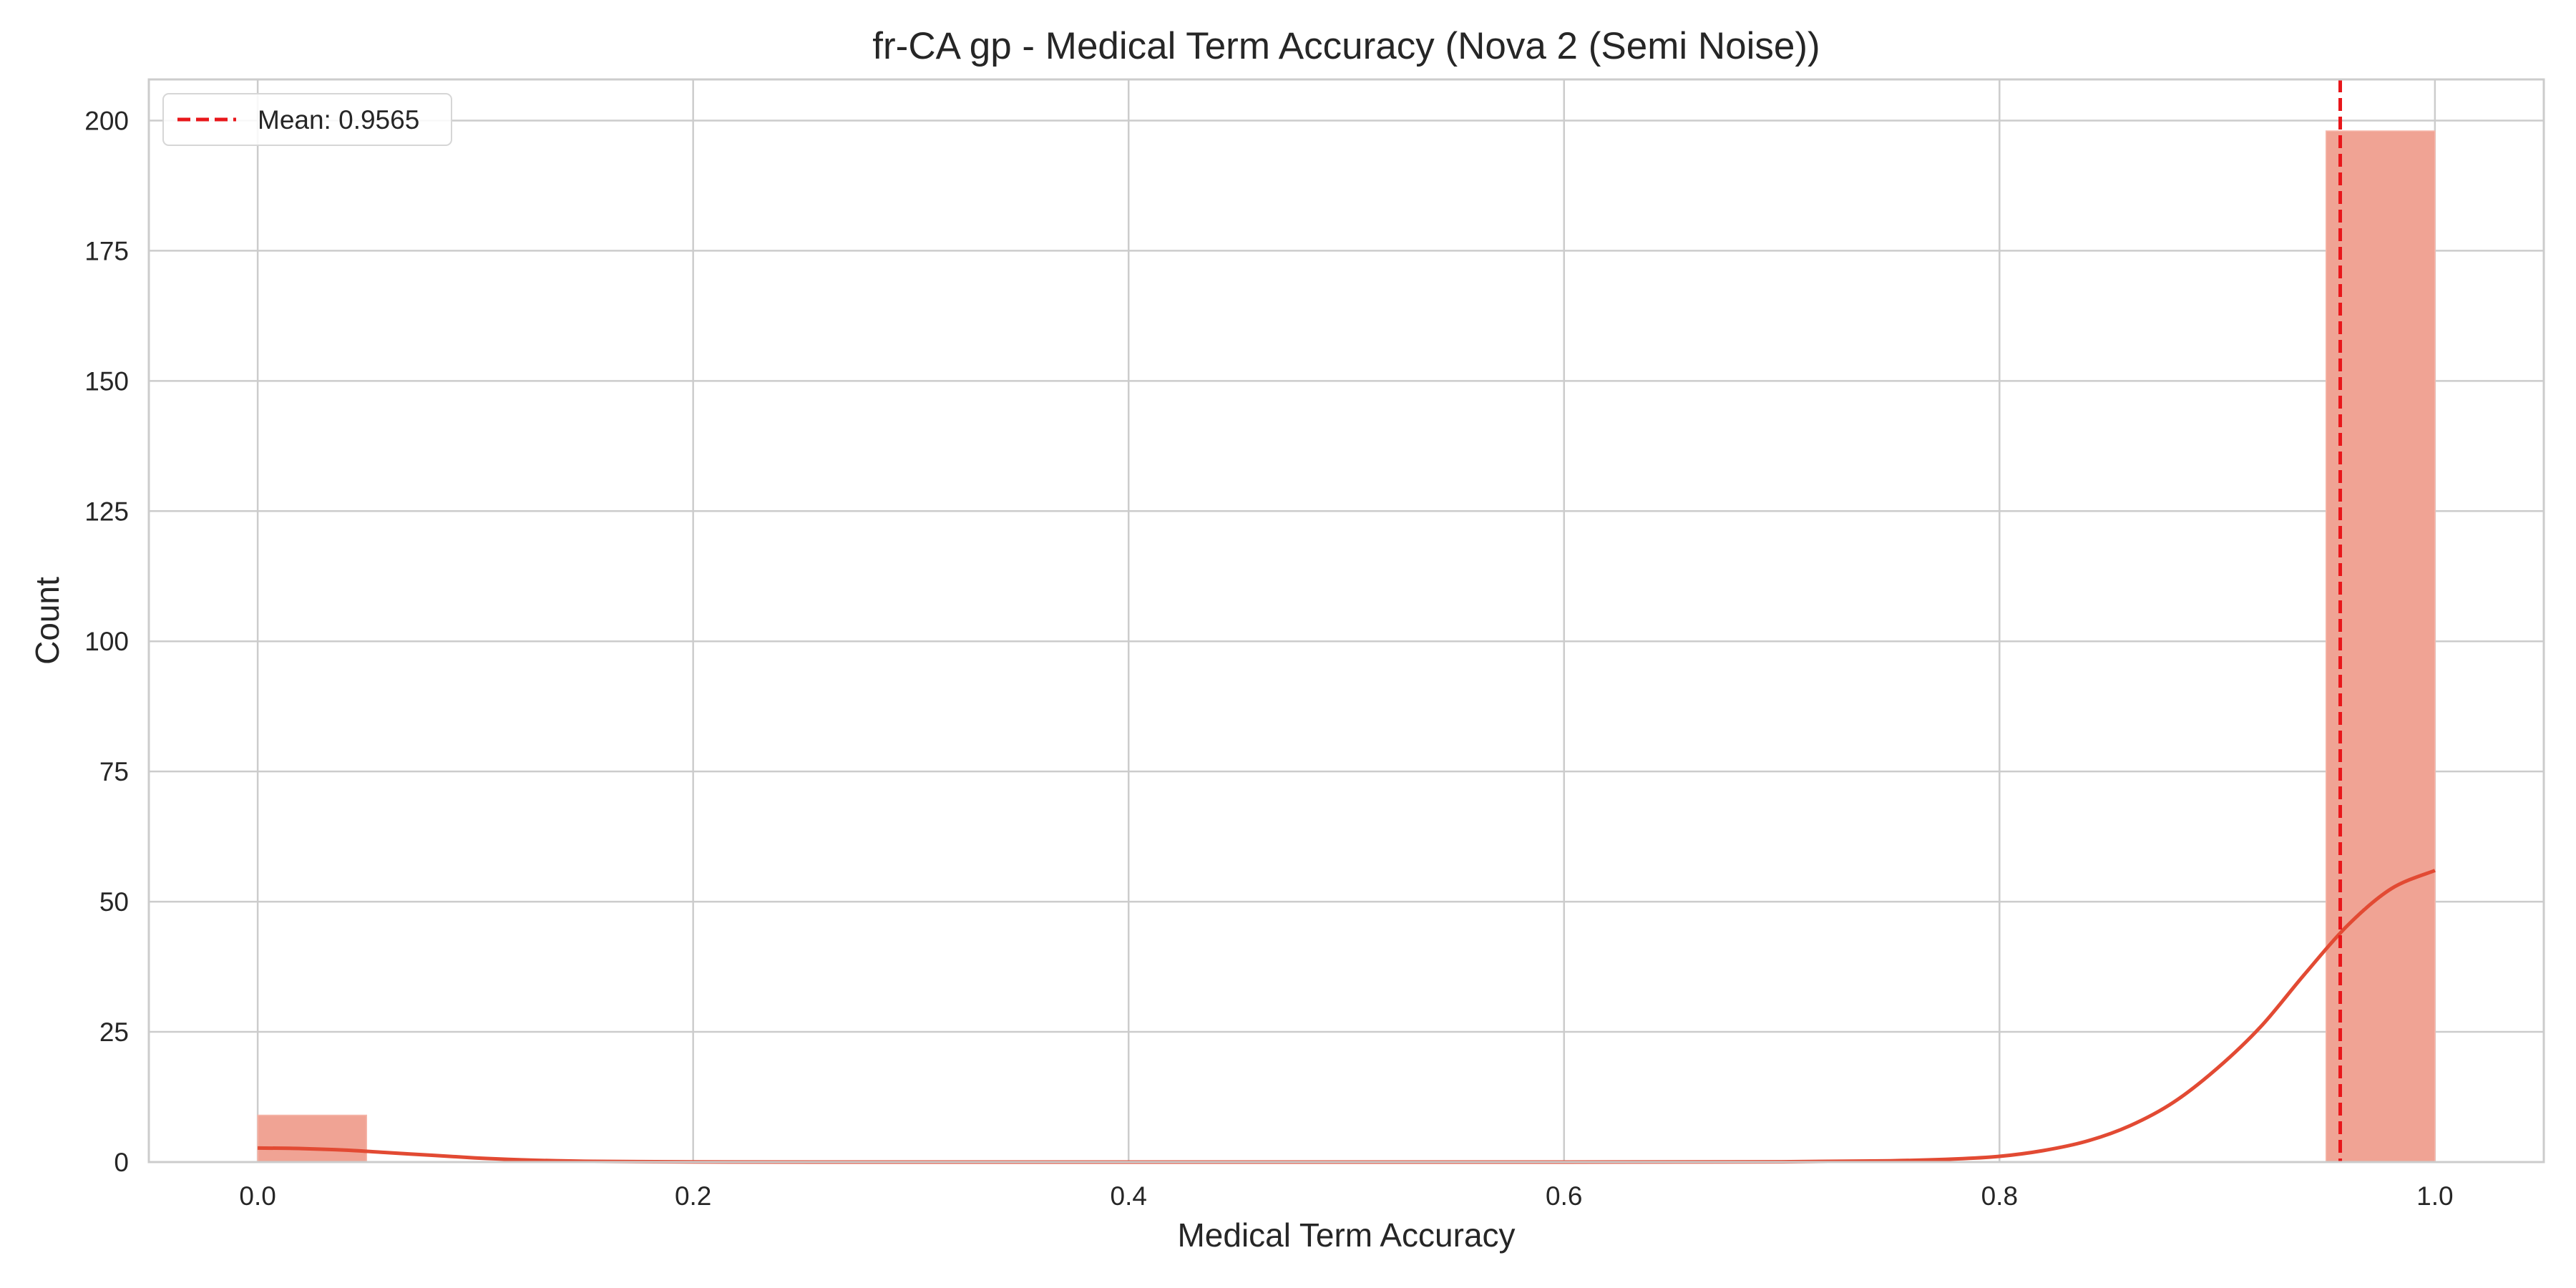 This screenshot has height=1288, width=2576. What do you see at coordinates (106, 511) in the screenshot?
I see `y-tick-label-5: 125` at bounding box center [106, 511].